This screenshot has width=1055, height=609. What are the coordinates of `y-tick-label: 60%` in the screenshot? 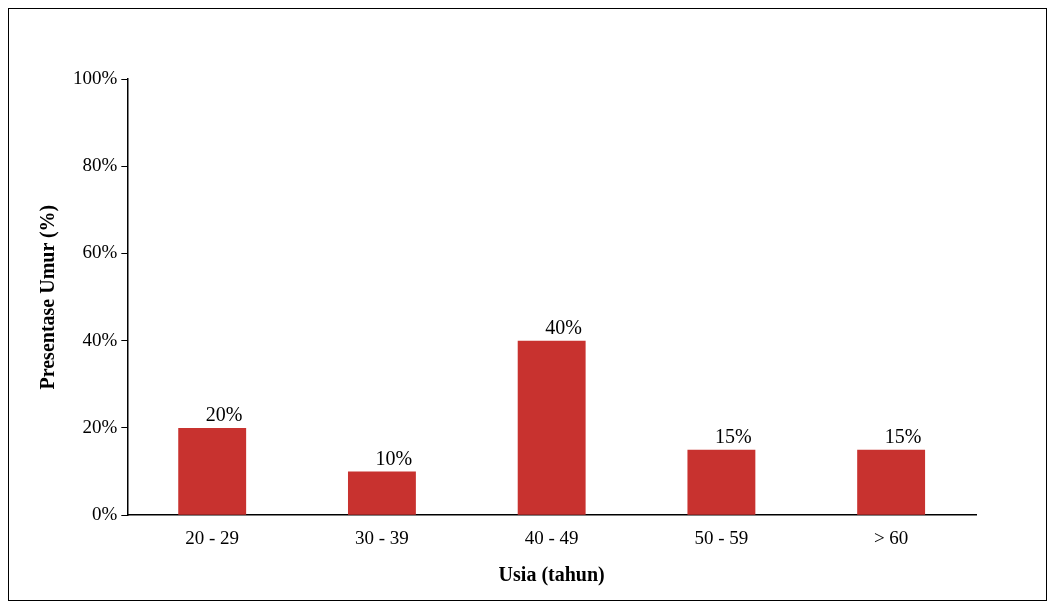 It's located at (100, 252).